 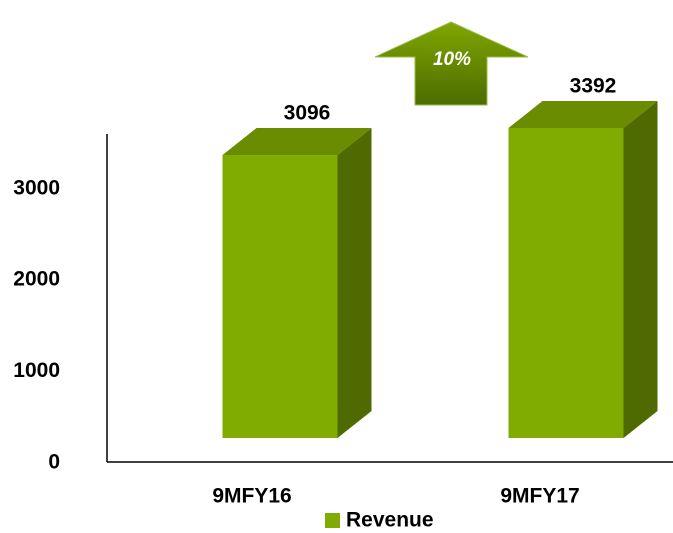 I want to click on data-label: 3392, so click(x=593, y=86).